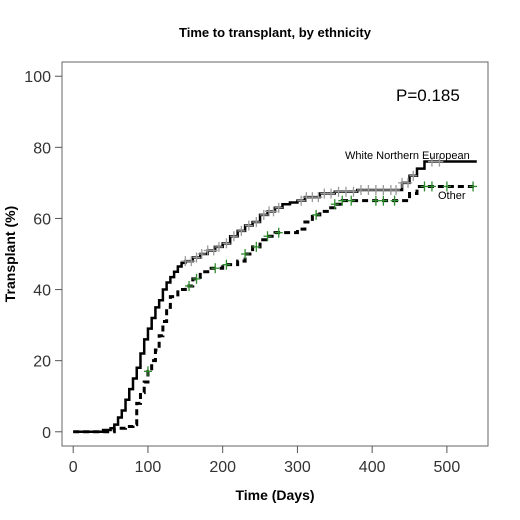 This screenshot has height=520, width=520. Describe the element at coordinates (73, 467) in the screenshot. I see `x-tick-label: 0` at that location.